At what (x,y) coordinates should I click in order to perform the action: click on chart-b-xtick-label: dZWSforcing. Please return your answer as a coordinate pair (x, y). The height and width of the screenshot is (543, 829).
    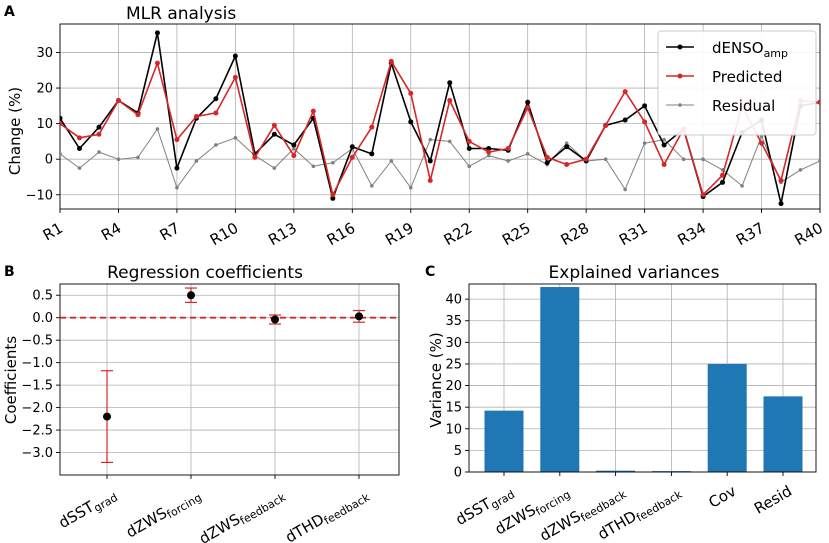
    Looking at the image, I should click on (163, 514).